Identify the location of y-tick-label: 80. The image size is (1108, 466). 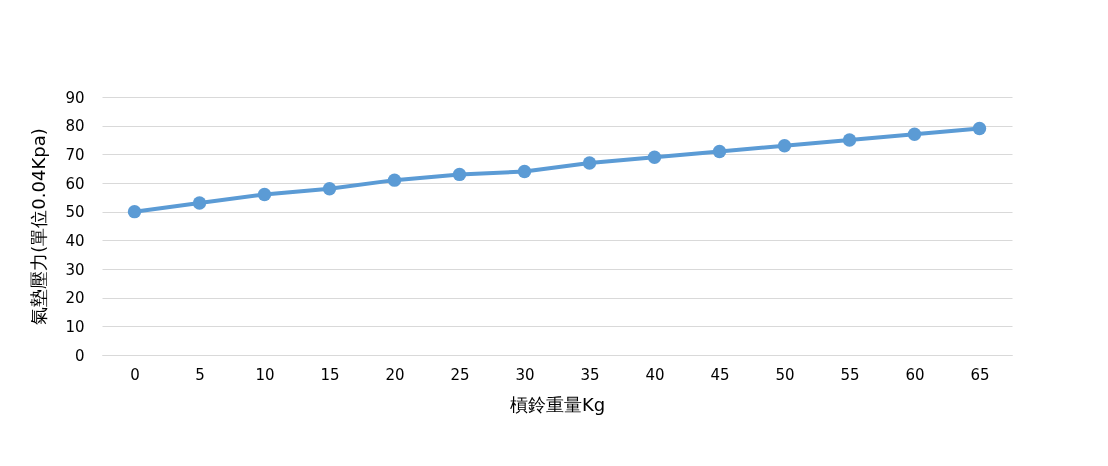
(75, 126).